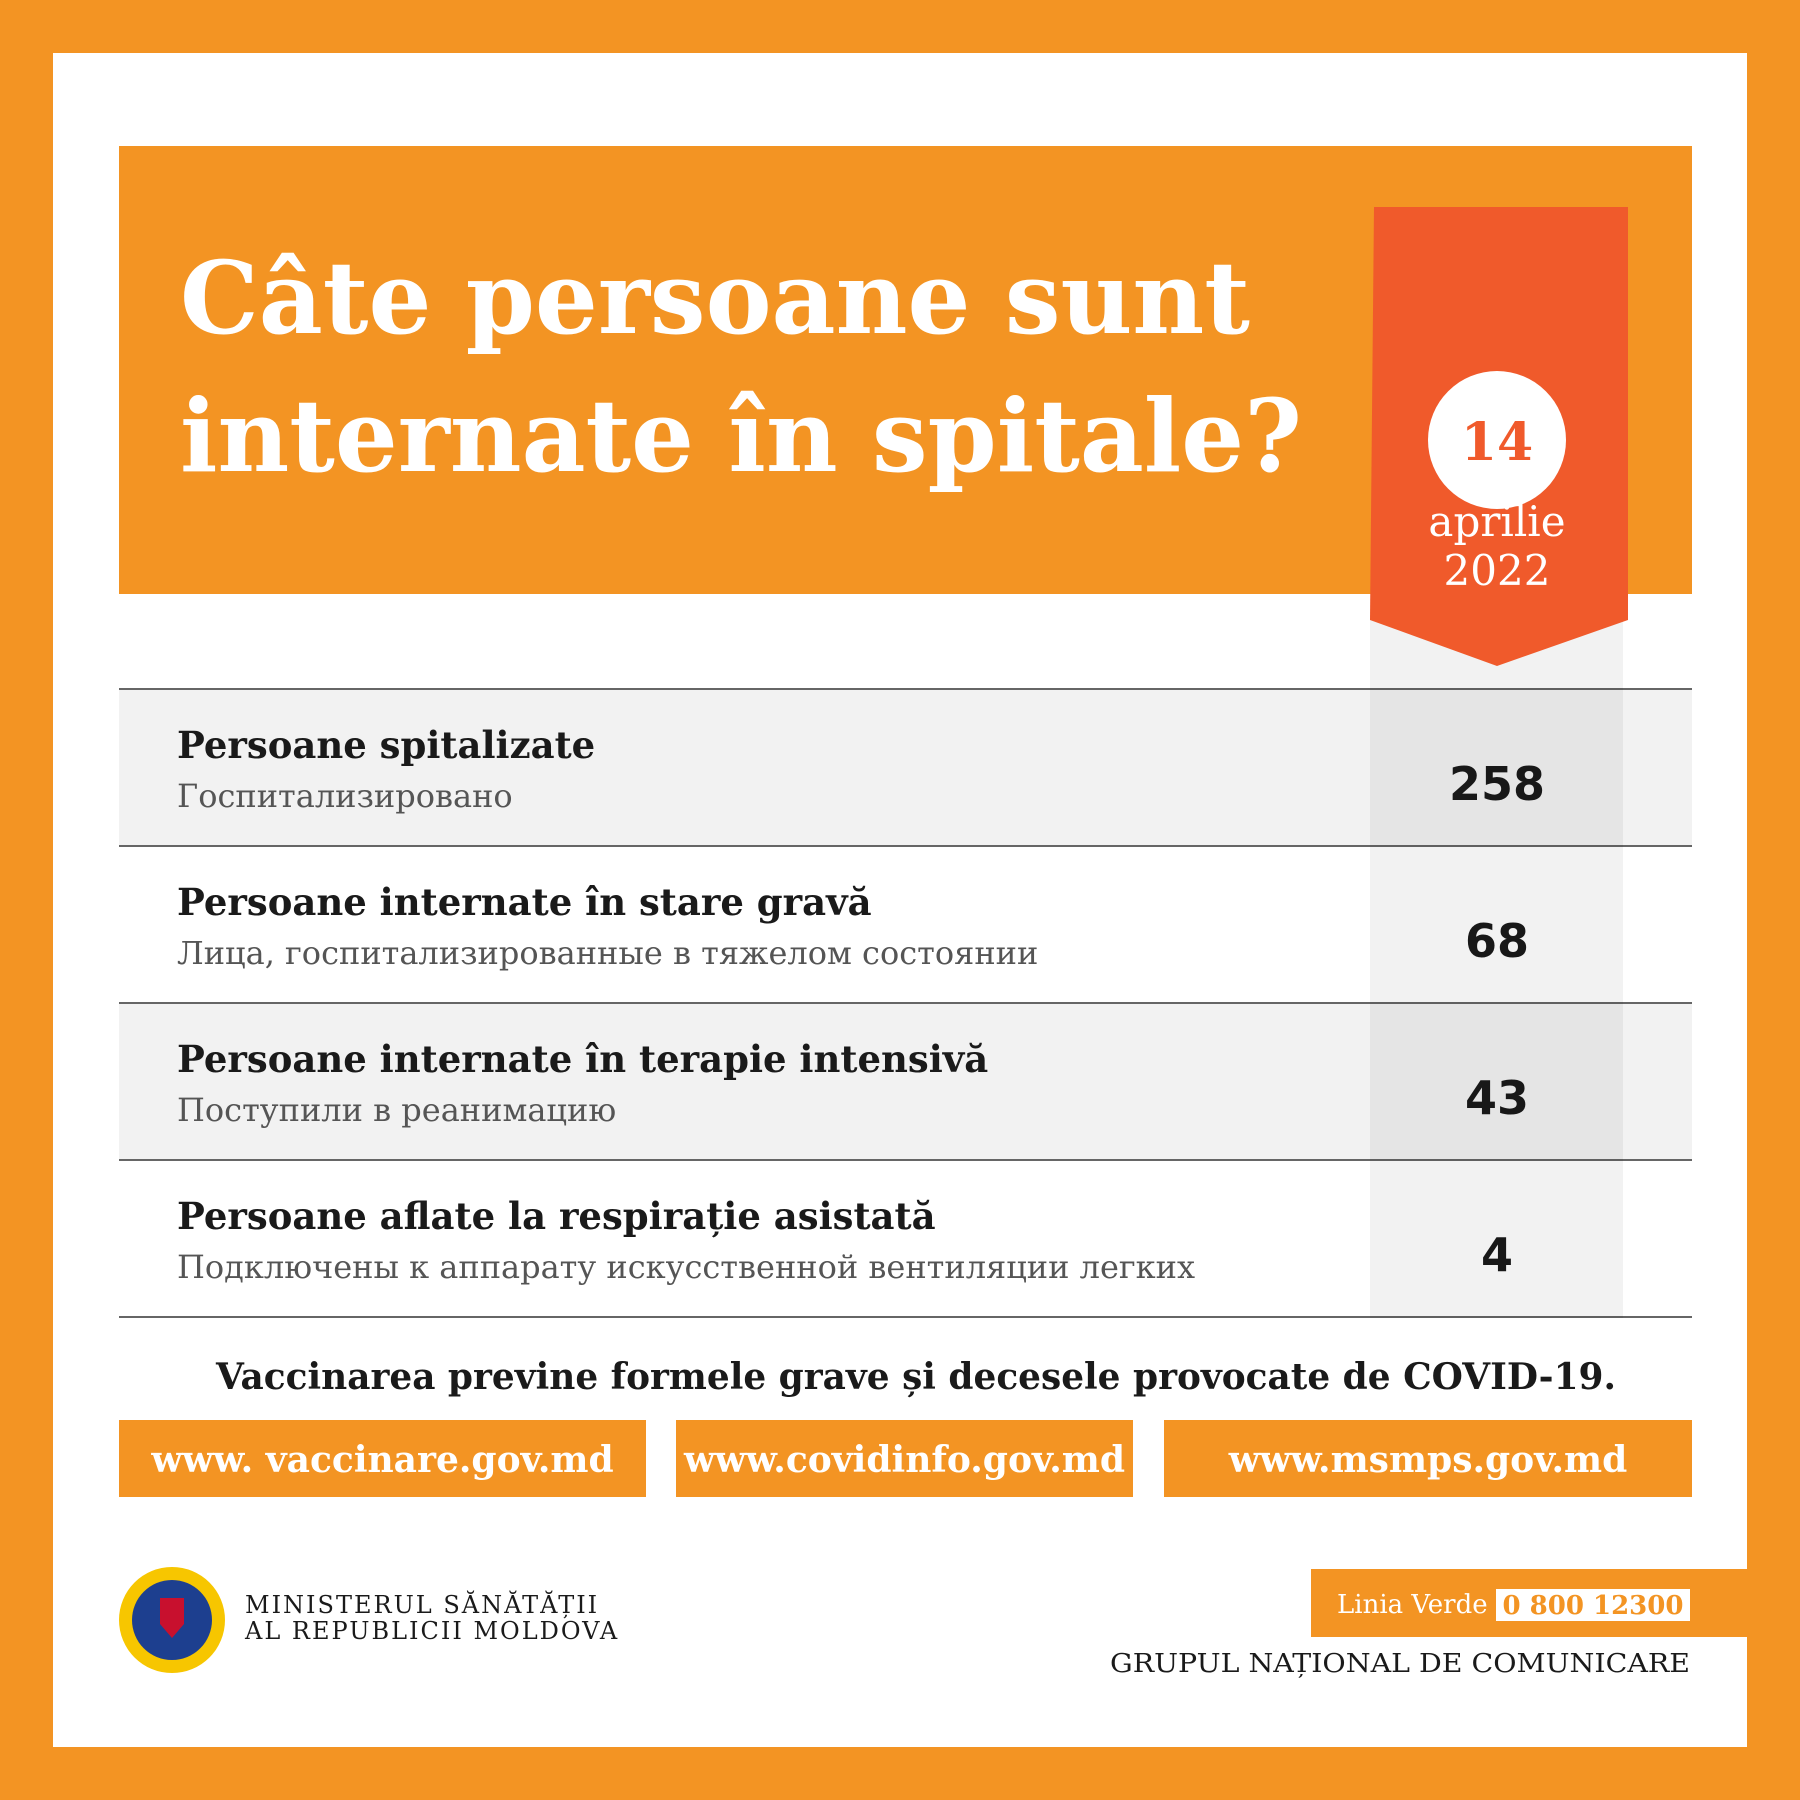 Image resolution: width=1800 pixels, height=1800 pixels. What do you see at coordinates (1496, 521) in the screenshot?
I see `date-month: aprilie` at bounding box center [1496, 521].